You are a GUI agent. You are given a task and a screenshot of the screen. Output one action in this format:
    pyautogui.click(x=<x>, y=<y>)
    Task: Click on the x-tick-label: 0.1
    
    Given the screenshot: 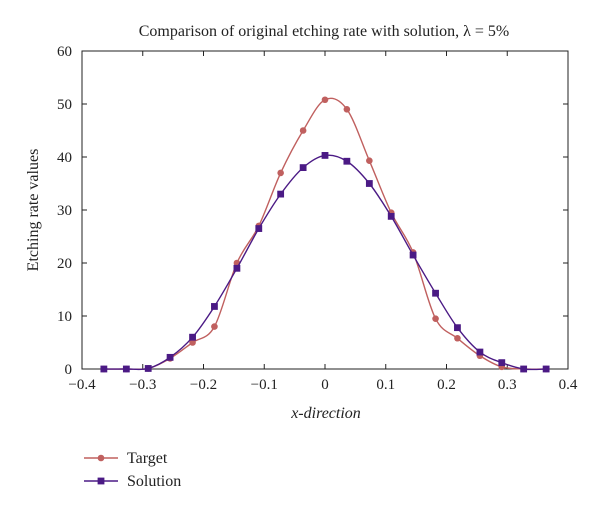 What is the action you would take?
    pyautogui.click(x=385, y=385)
    